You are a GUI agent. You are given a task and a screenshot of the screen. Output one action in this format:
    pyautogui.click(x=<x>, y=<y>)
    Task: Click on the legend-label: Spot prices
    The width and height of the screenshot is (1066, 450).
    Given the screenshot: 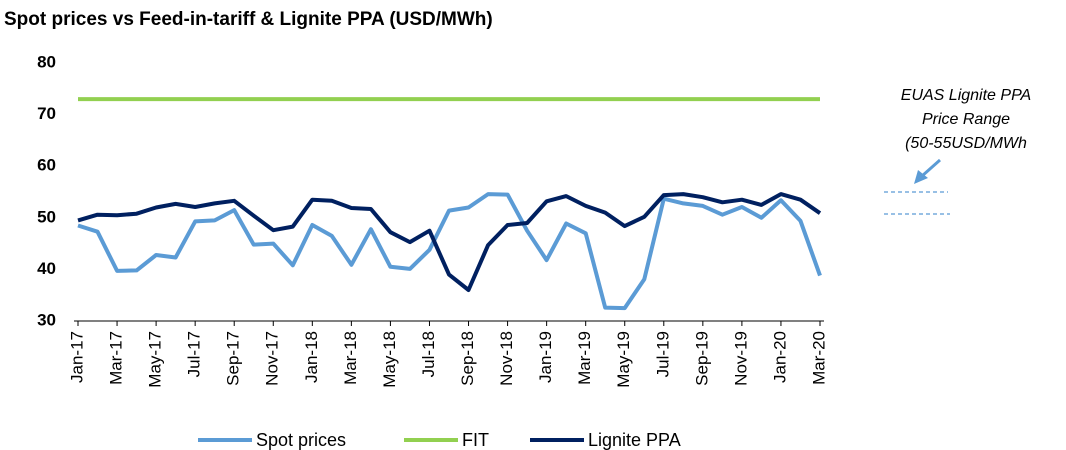 What is the action you would take?
    pyautogui.click(x=301, y=440)
    